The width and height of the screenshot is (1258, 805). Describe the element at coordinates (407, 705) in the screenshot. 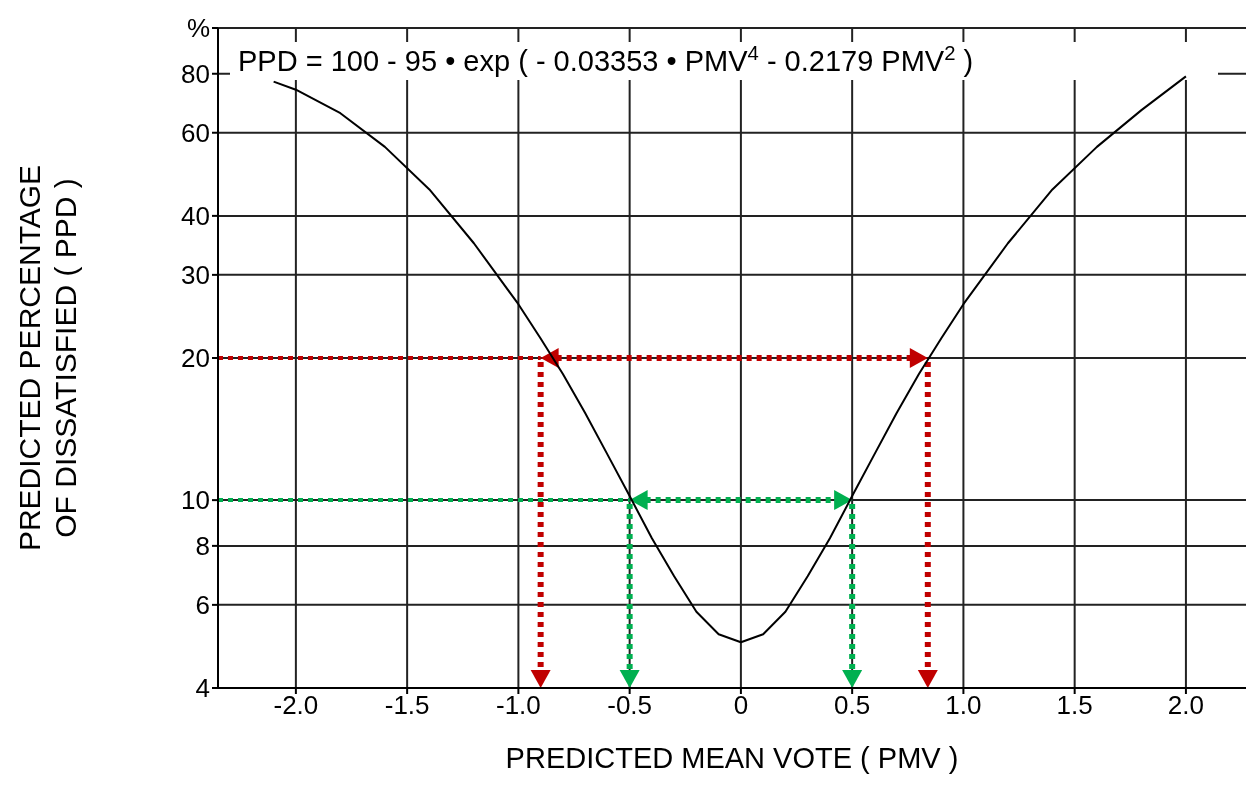

I see `x-tick-label: -1.5` at that location.